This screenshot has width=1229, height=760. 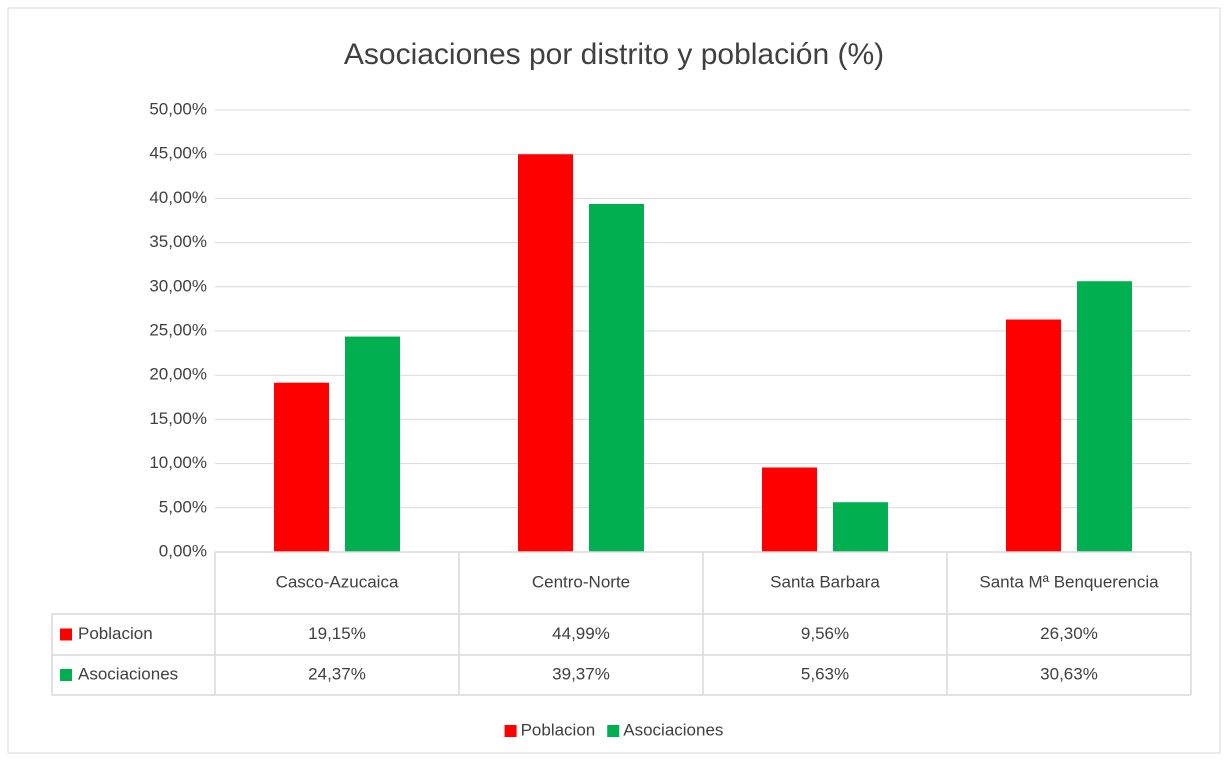 I want to click on table-series-name: Asociaciones, so click(x=128, y=673).